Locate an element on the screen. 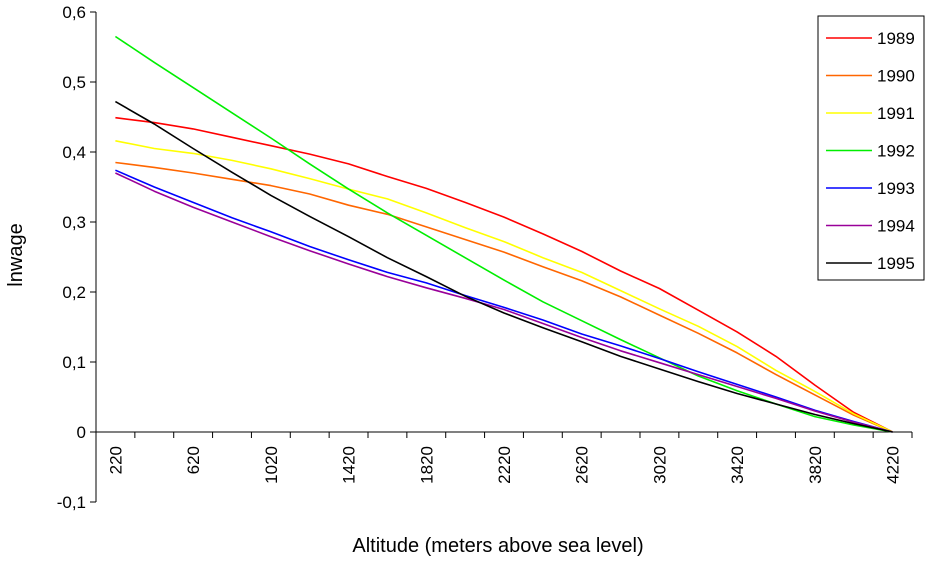 This screenshot has width=934, height=565. legend-label-1995: 1995 is located at coordinates (896, 263).